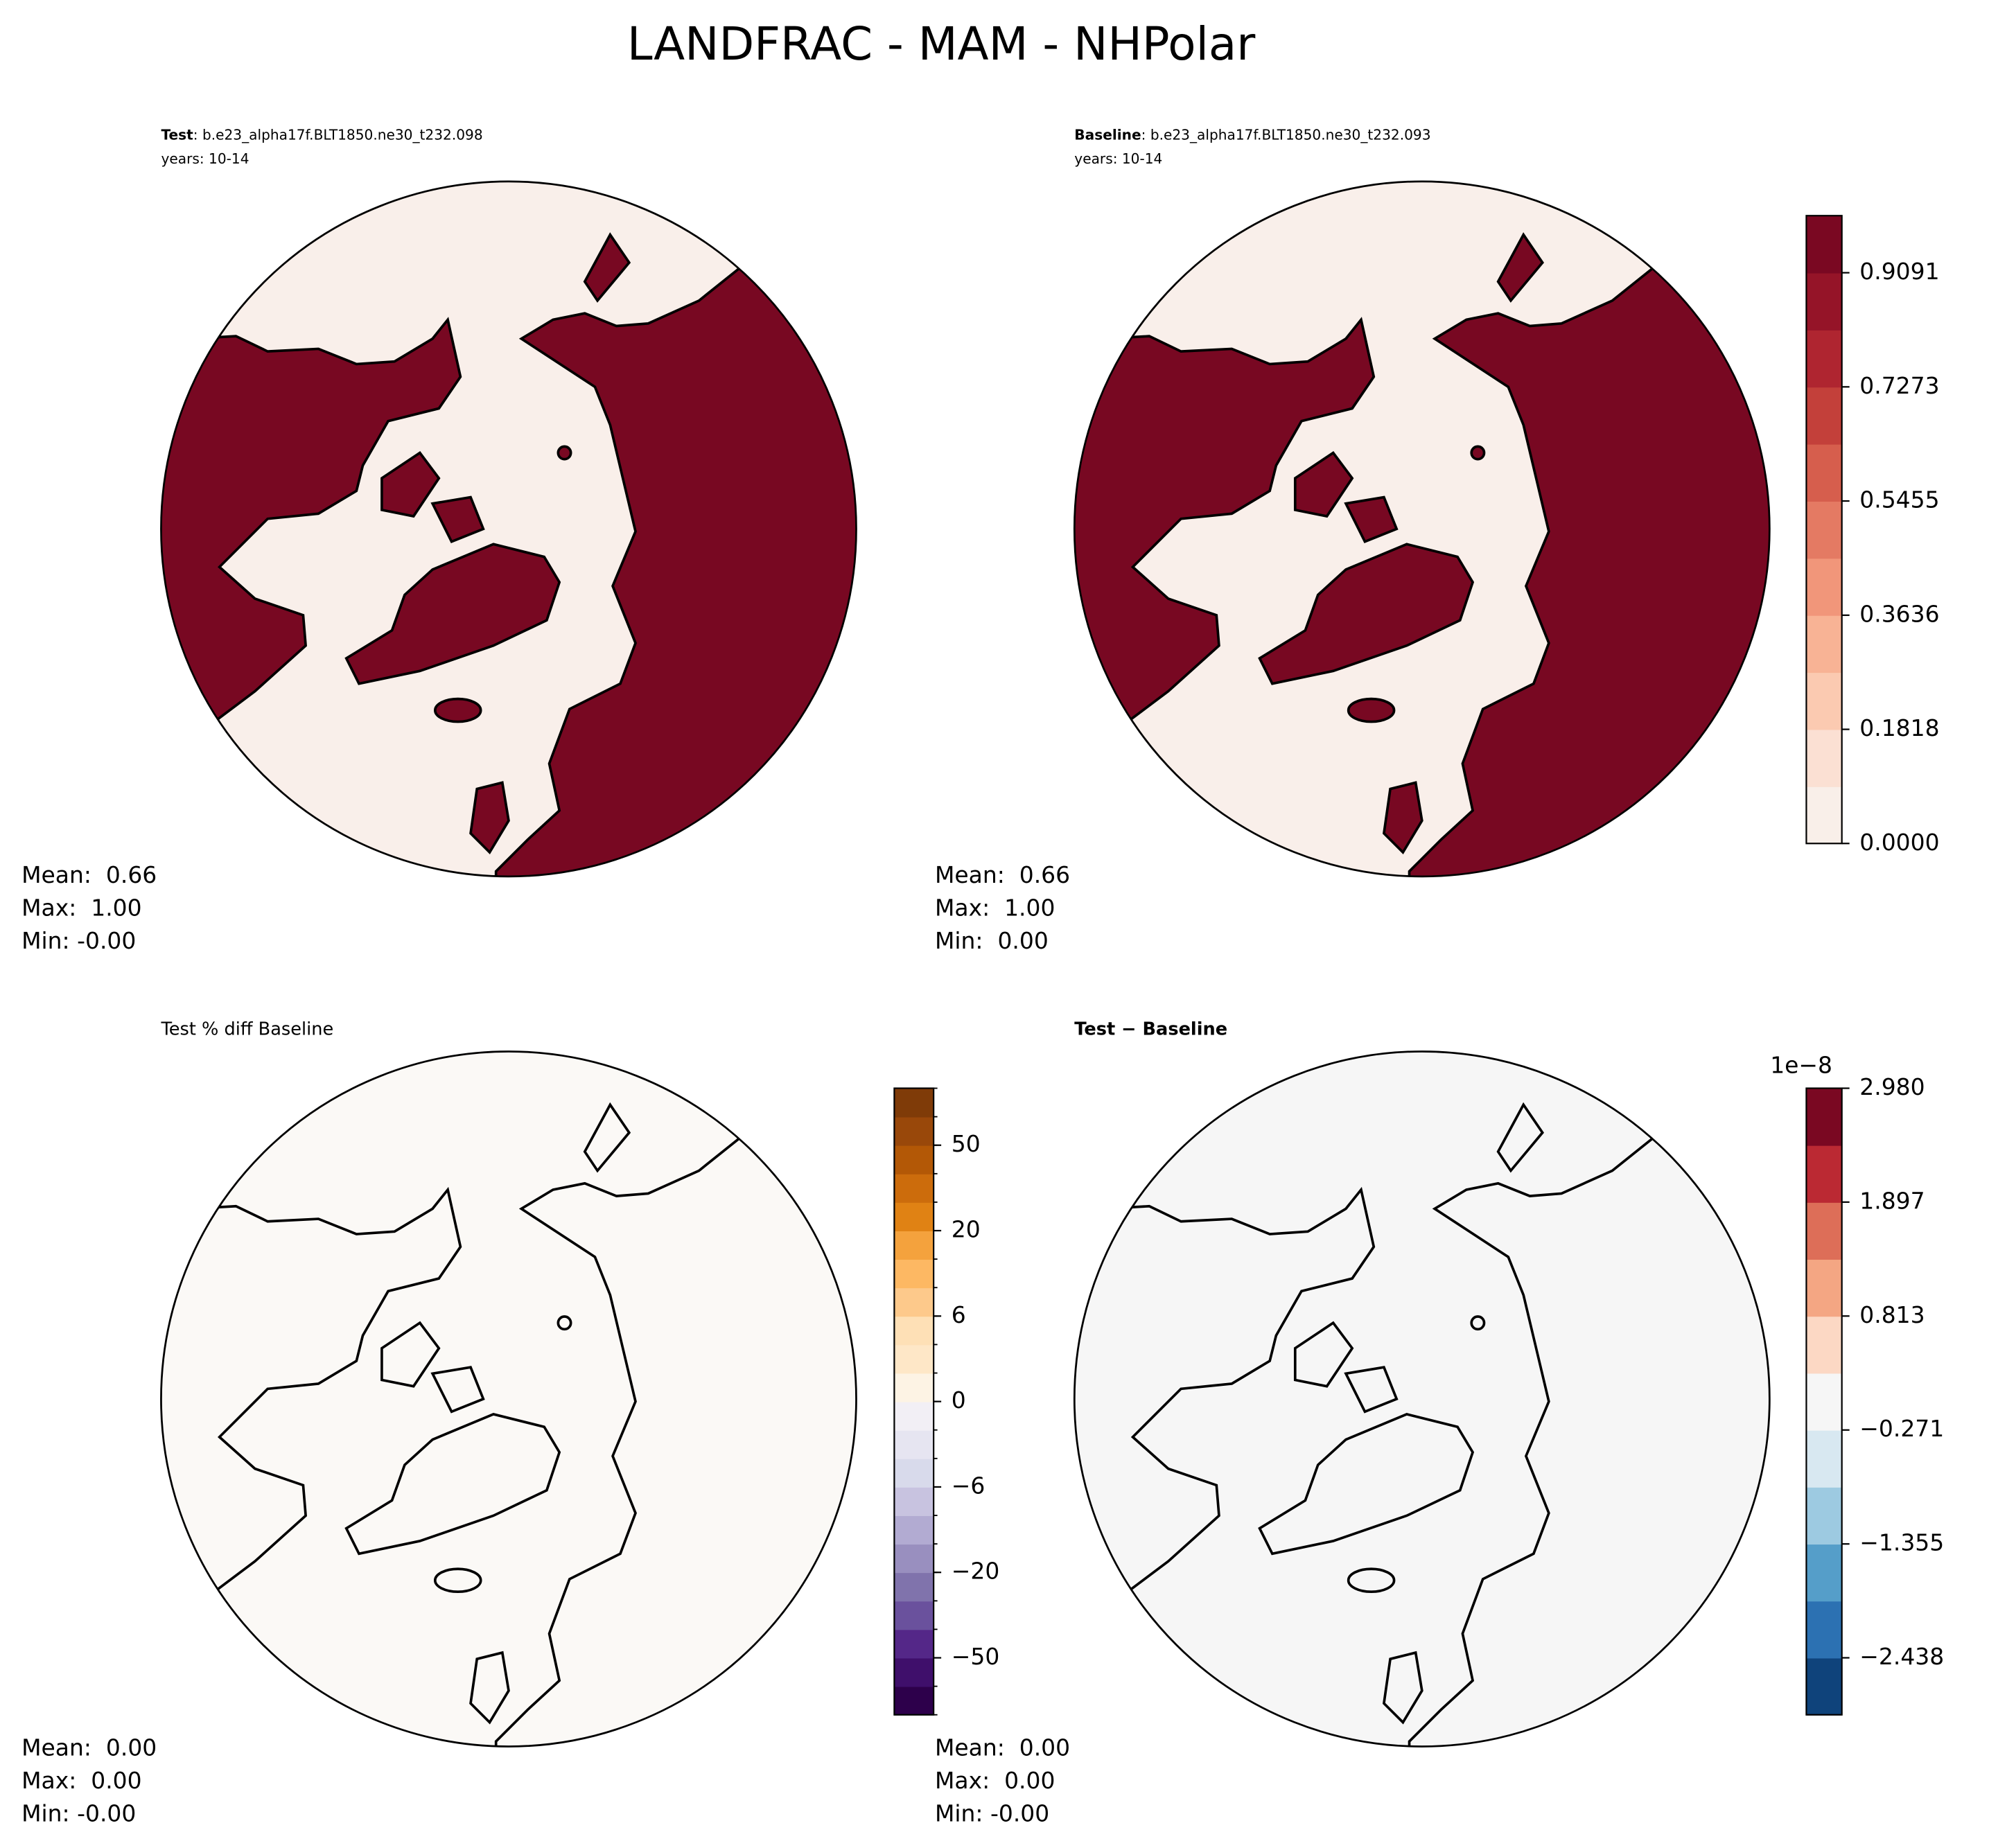 The height and width of the screenshot is (1848, 1989). What do you see at coordinates (1286, 134) in the screenshot?
I see `case-id: : b.e23_alpha17f.BLT1850.ne30_t232.093` at bounding box center [1286, 134].